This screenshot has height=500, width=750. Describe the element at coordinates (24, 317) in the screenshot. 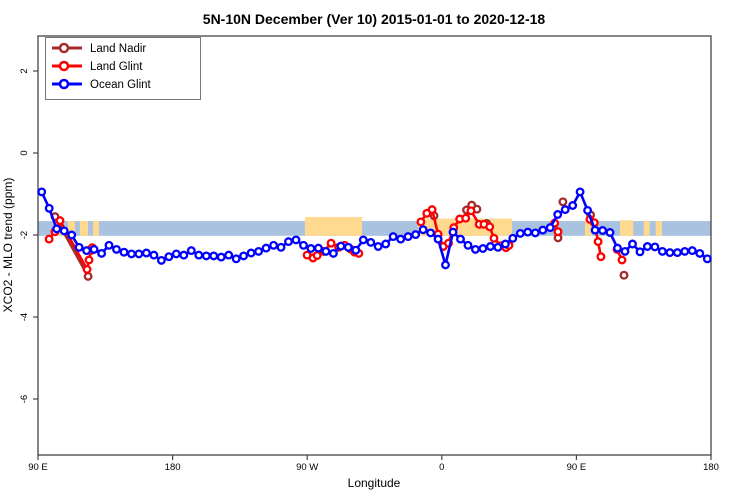

I see `y-tick-label: -4` at that location.